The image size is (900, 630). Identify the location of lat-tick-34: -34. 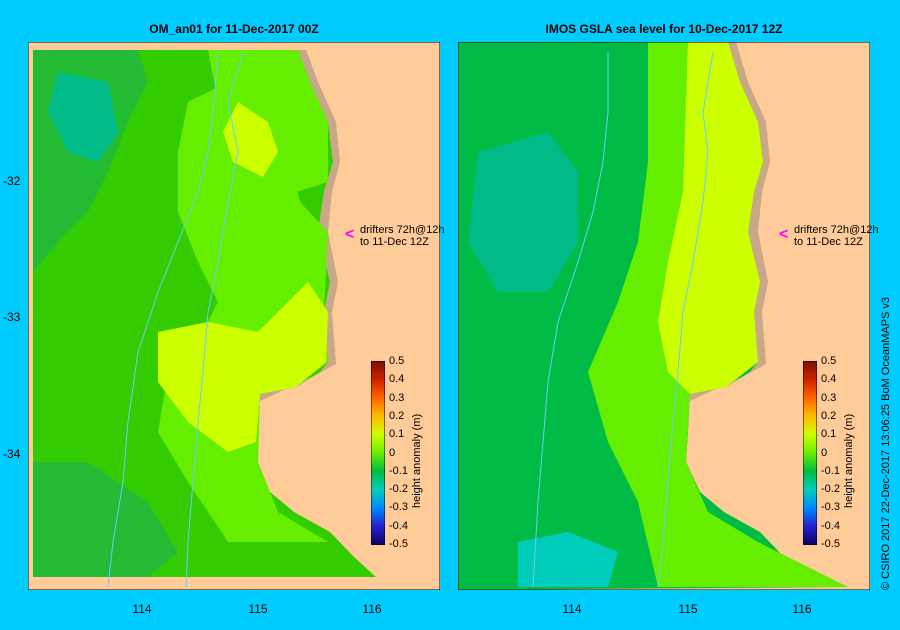
(12, 454).